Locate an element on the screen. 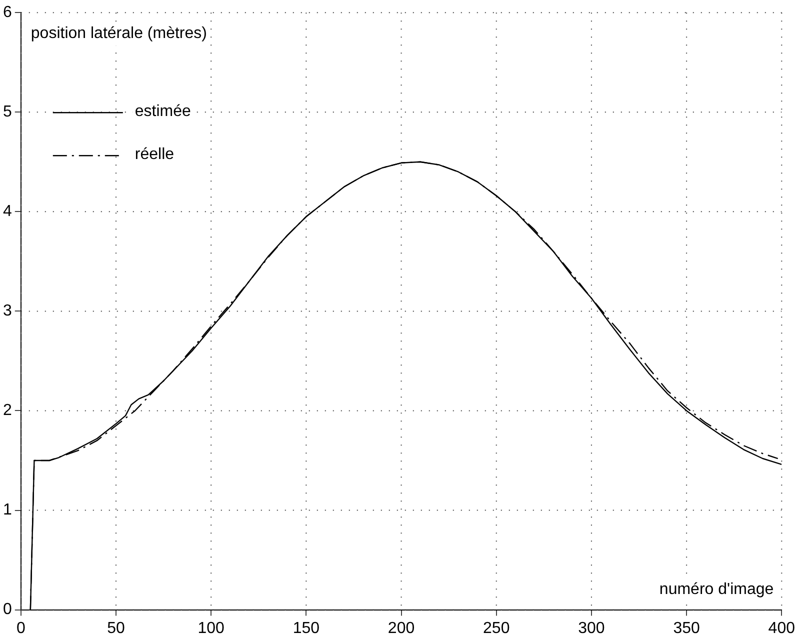 The height and width of the screenshot is (641, 798). legend-label: réelle is located at coordinates (154, 155).